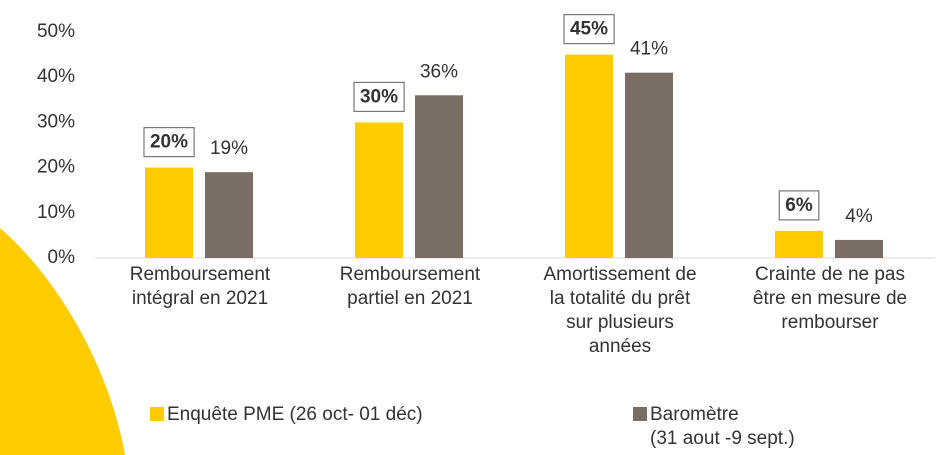 This screenshot has width=946, height=455. Describe the element at coordinates (62, 341) in the screenshot. I see `decor-shape` at that location.